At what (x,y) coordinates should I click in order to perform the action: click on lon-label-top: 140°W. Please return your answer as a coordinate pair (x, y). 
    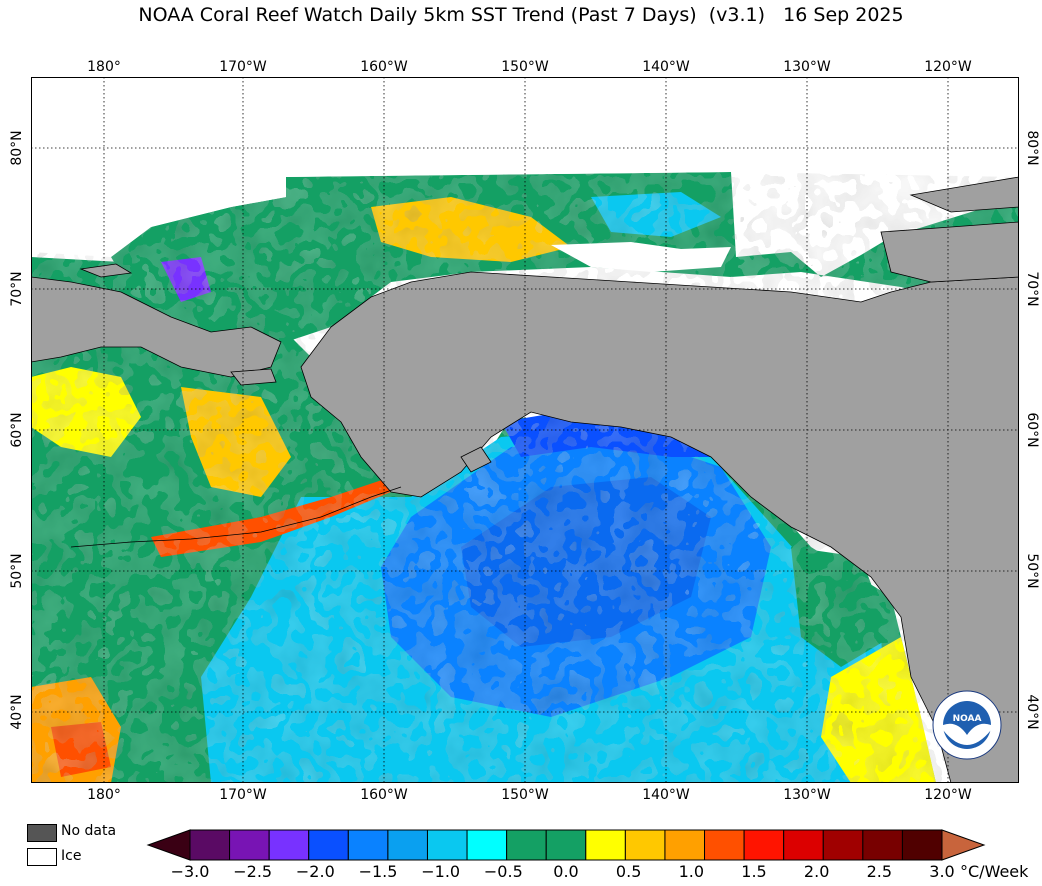
    Looking at the image, I should click on (666, 67).